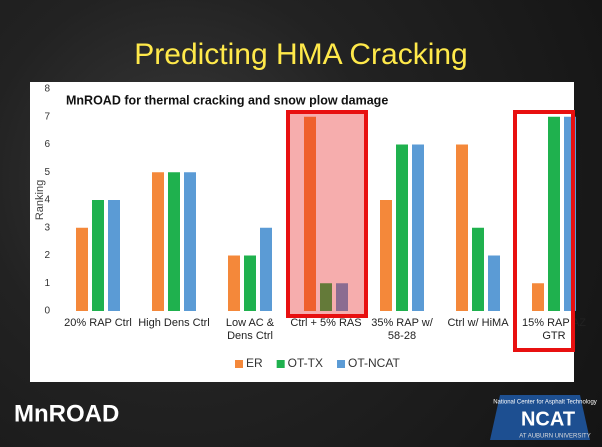  I want to click on x-tick-label-box: Ctrl w/ HiMA, so click(478, 323).